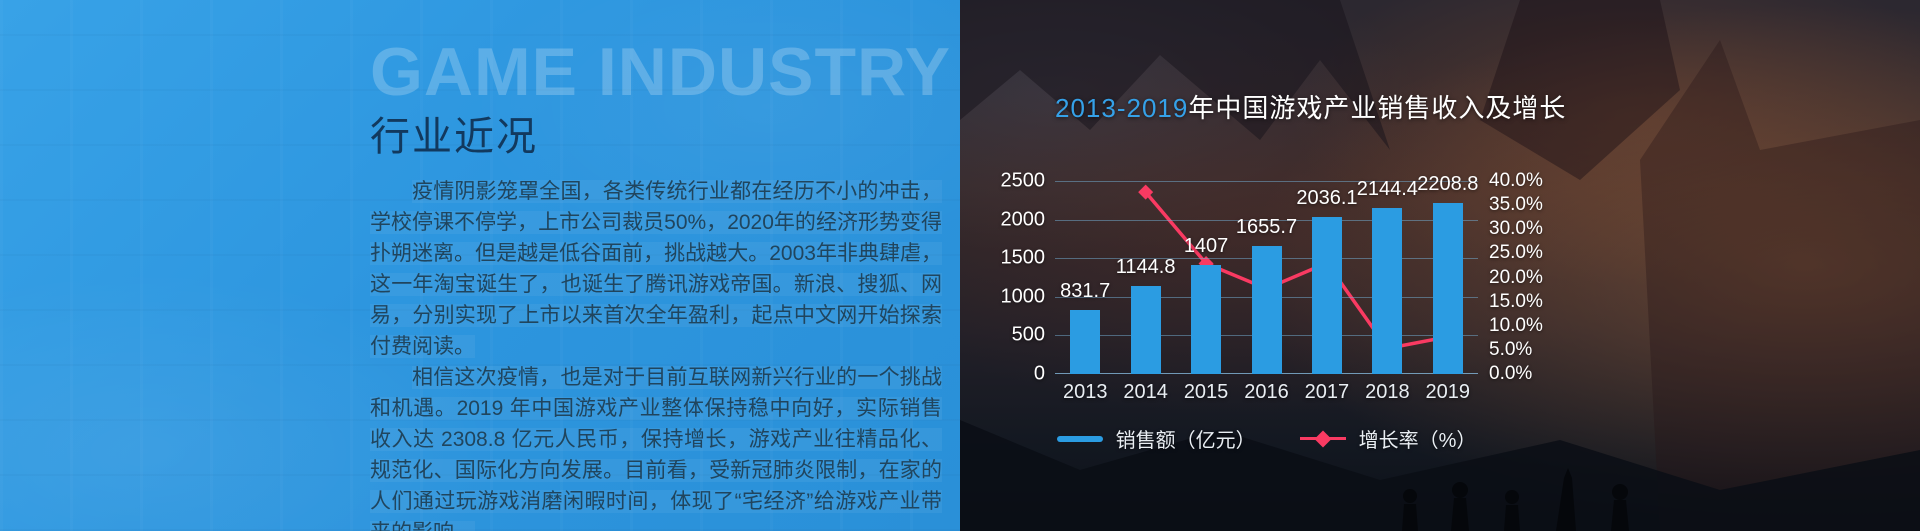  Describe the element at coordinates (1516, 229) in the screenshot. I see `right-axis-tick-label: 30.0%` at that location.